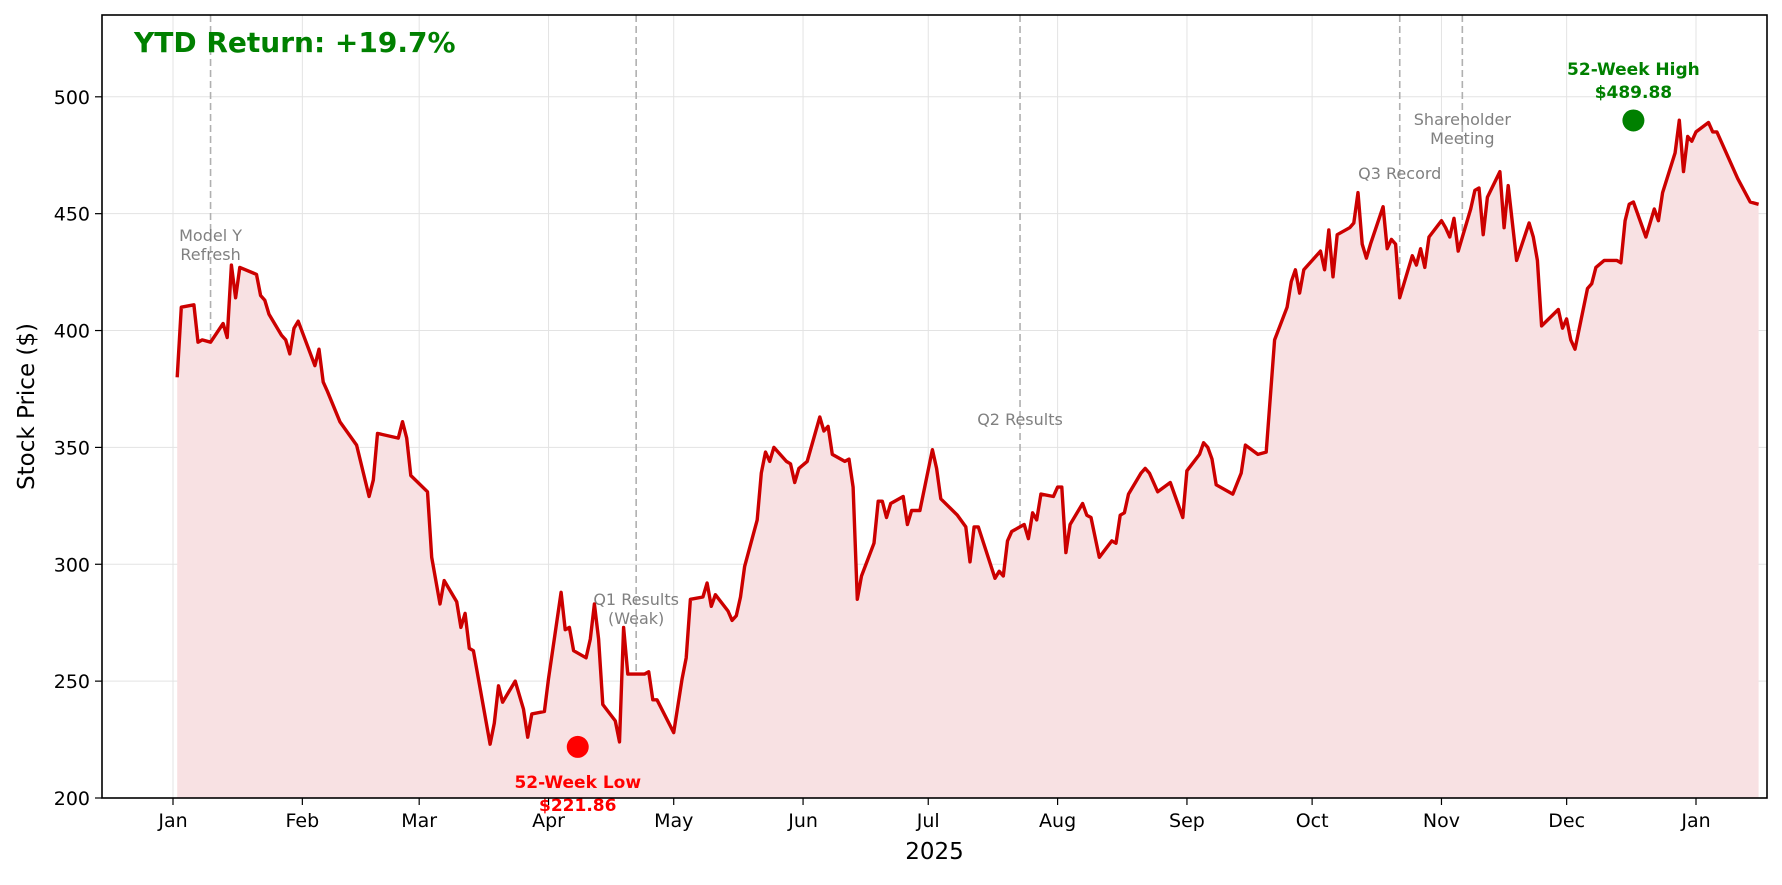 The height and width of the screenshot is (885, 1782). I want to click on y-tick-label: 400, so click(72, 332).